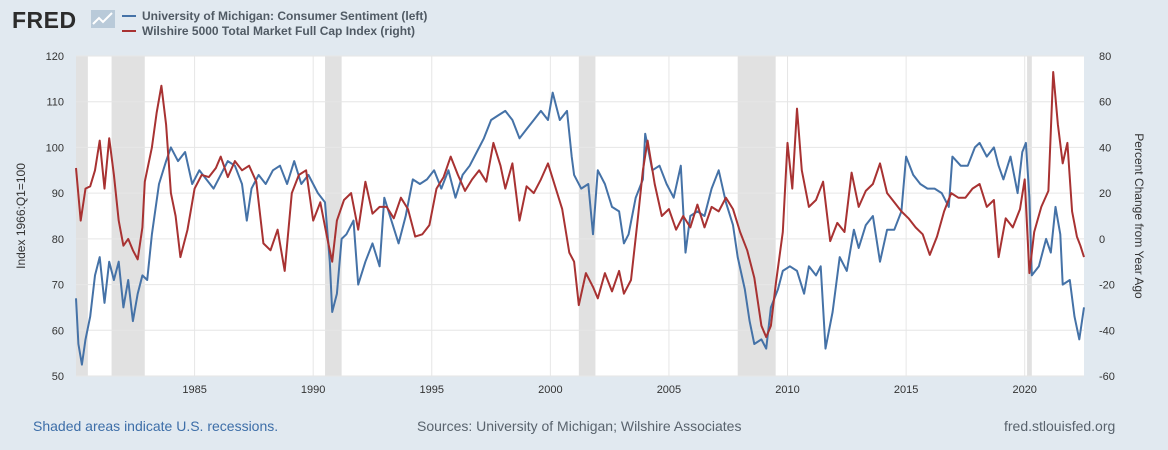 The width and height of the screenshot is (1168, 450). Describe the element at coordinates (44, 20) in the screenshot. I see `fred-logo: FRED` at that location.